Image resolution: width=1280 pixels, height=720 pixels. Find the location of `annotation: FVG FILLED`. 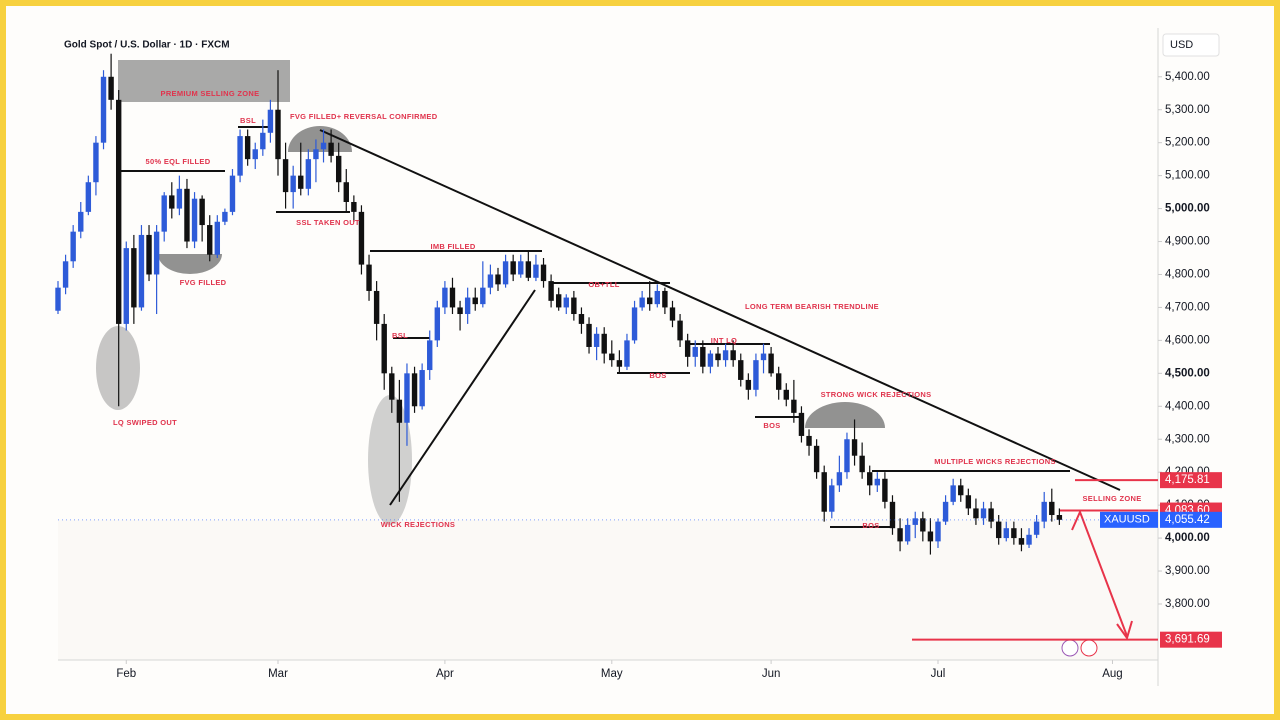

annotation: FVG FILLED is located at coordinates (203, 282).